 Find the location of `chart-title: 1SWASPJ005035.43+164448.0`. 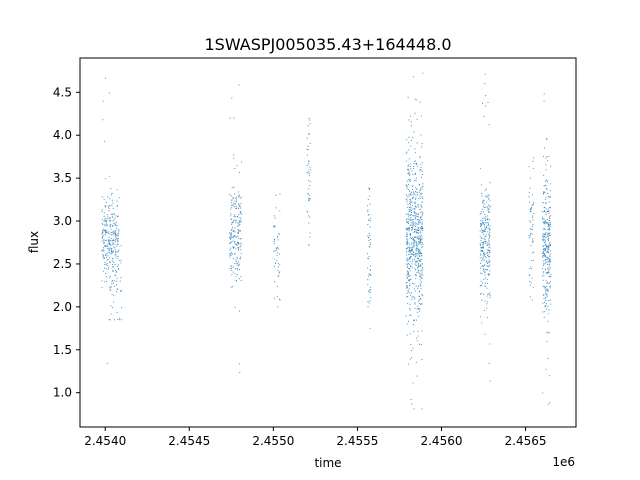

chart-title: 1SWASPJ005035.43+164448.0 is located at coordinates (327, 44).